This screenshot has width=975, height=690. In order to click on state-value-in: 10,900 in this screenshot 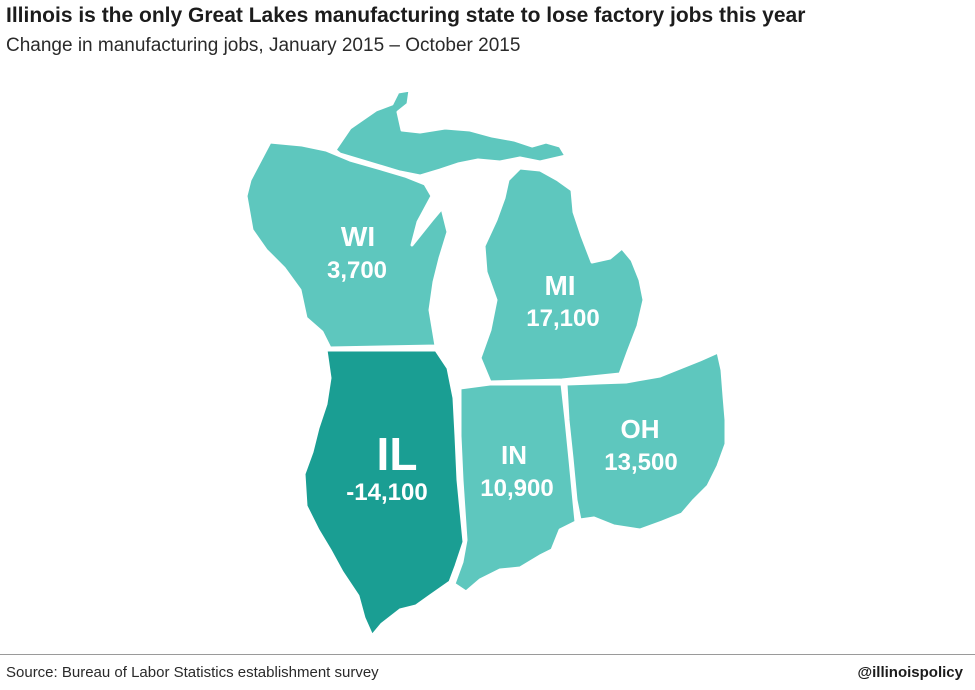, I will do `click(516, 488)`.